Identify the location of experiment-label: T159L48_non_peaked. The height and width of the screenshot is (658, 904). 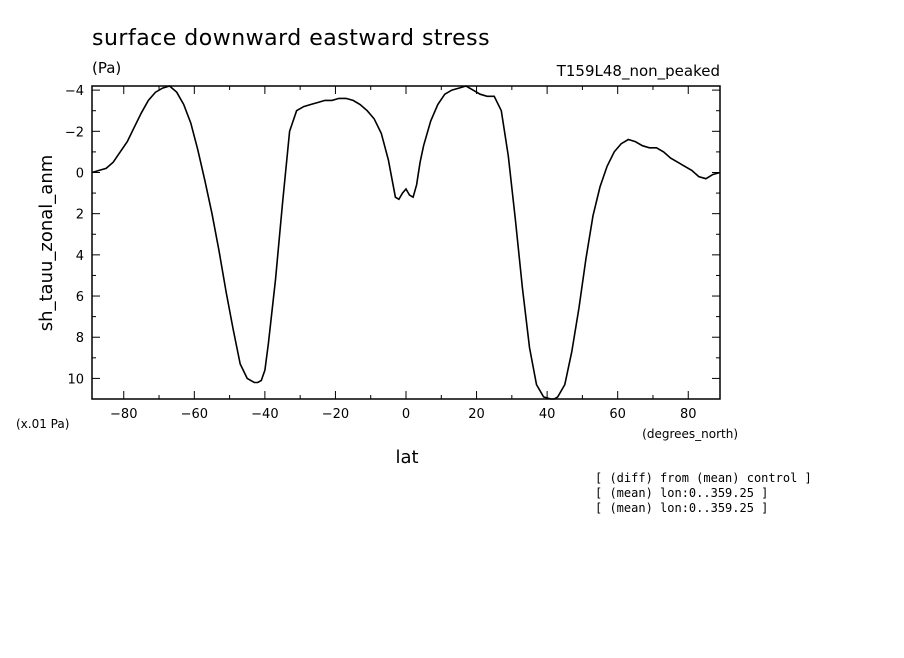
(638, 71).